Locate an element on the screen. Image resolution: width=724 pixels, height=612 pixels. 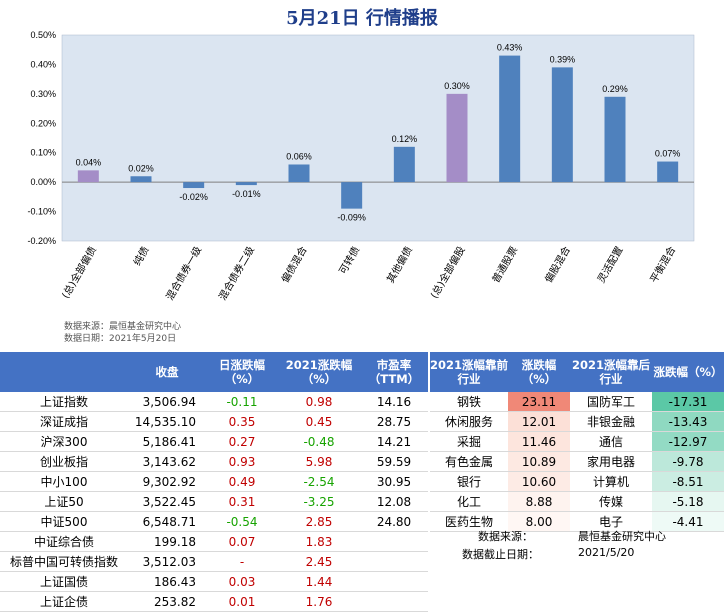
index-close: 3,506.94 is located at coordinates (167, 402).